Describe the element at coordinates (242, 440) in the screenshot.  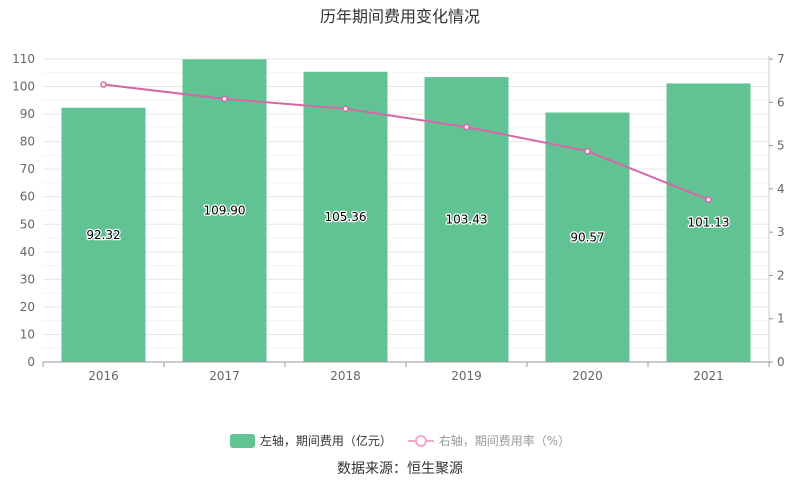
I see `legend-bar-swatch` at that location.